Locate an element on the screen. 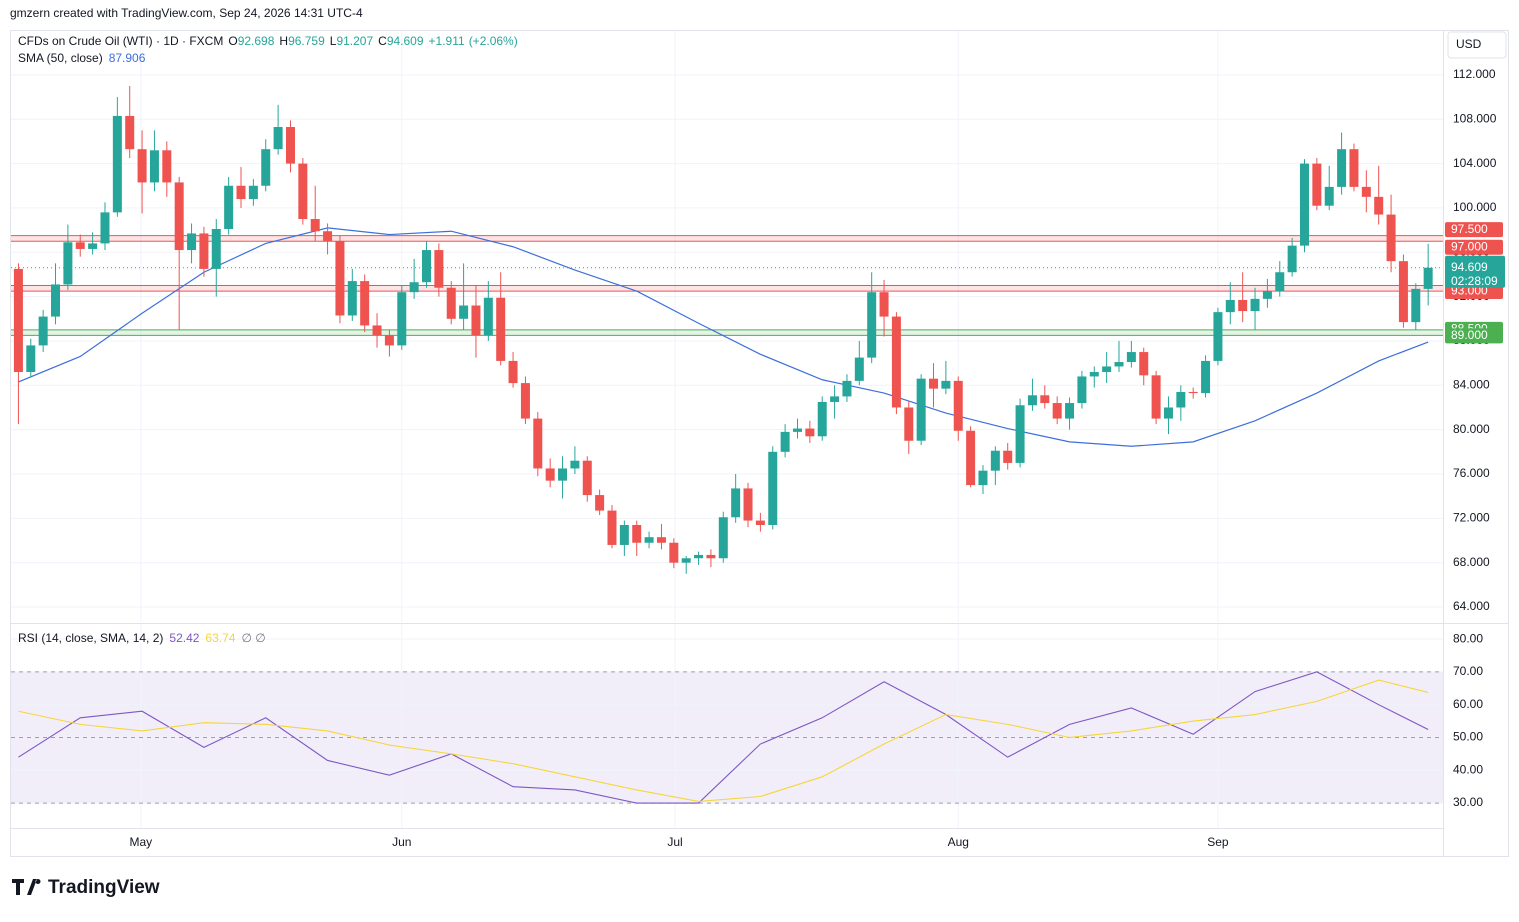  zone is located at coordinates (727, 288).